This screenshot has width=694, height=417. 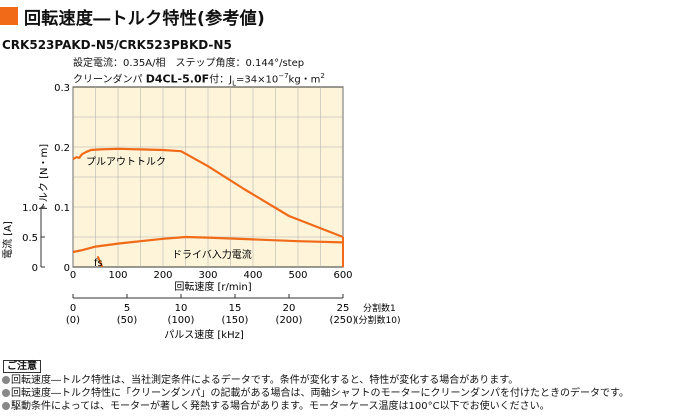 I want to click on x-tick-label: 500, so click(x=297, y=275).